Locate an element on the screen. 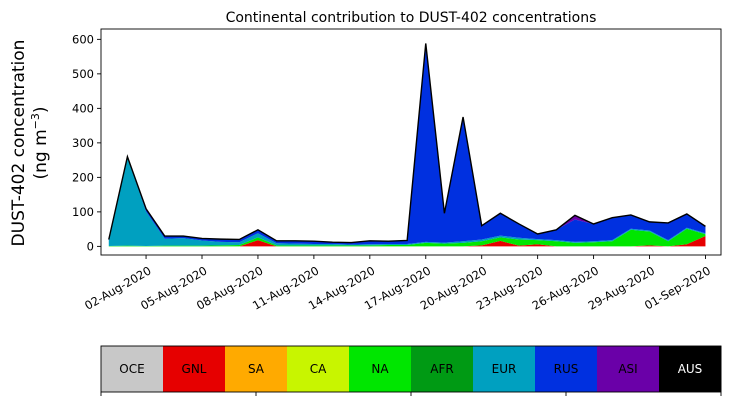 The width and height of the screenshot is (730, 402). y-tick-label: 100 is located at coordinates (83, 212).